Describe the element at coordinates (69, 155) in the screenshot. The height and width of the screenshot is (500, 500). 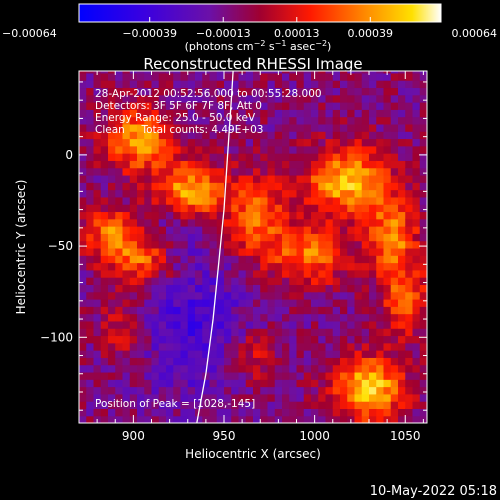
I see `y-tick-label: 0` at that location.